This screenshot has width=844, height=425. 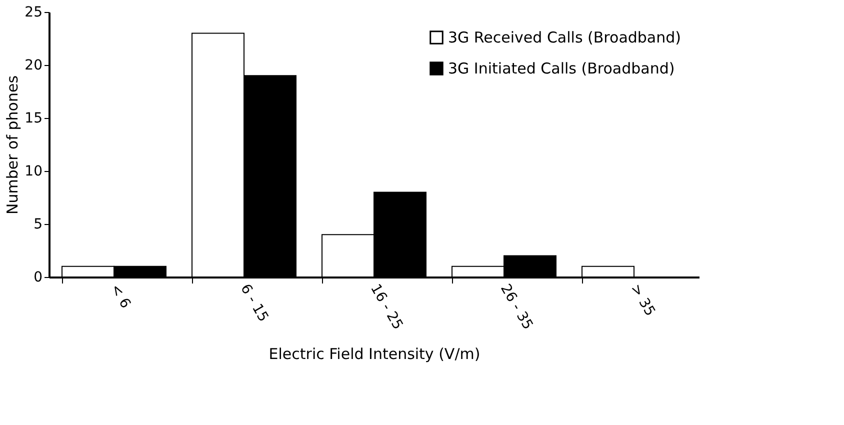 What do you see at coordinates (33, 172) in the screenshot?
I see `y-tick-label: 10` at bounding box center [33, 172].